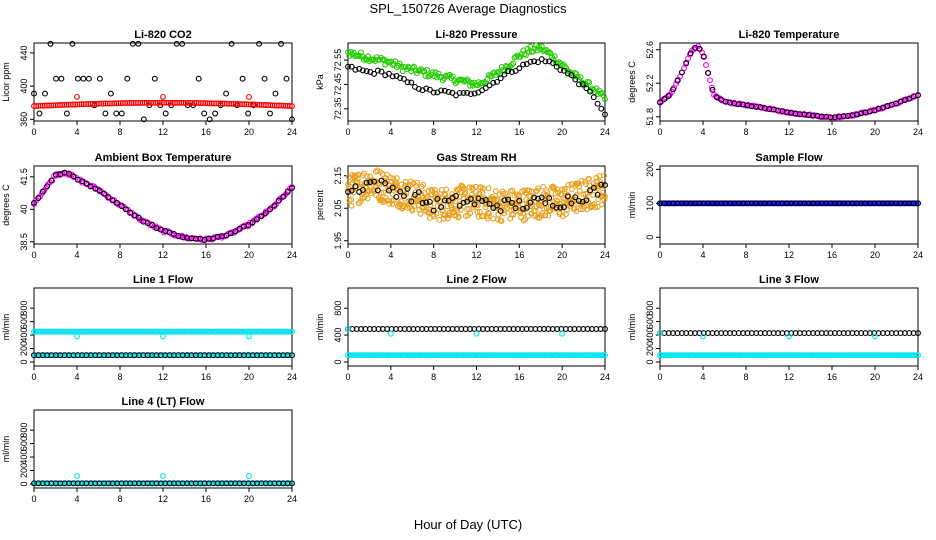  I want to click on y-axis-label: ml/min, so click(6, 327).